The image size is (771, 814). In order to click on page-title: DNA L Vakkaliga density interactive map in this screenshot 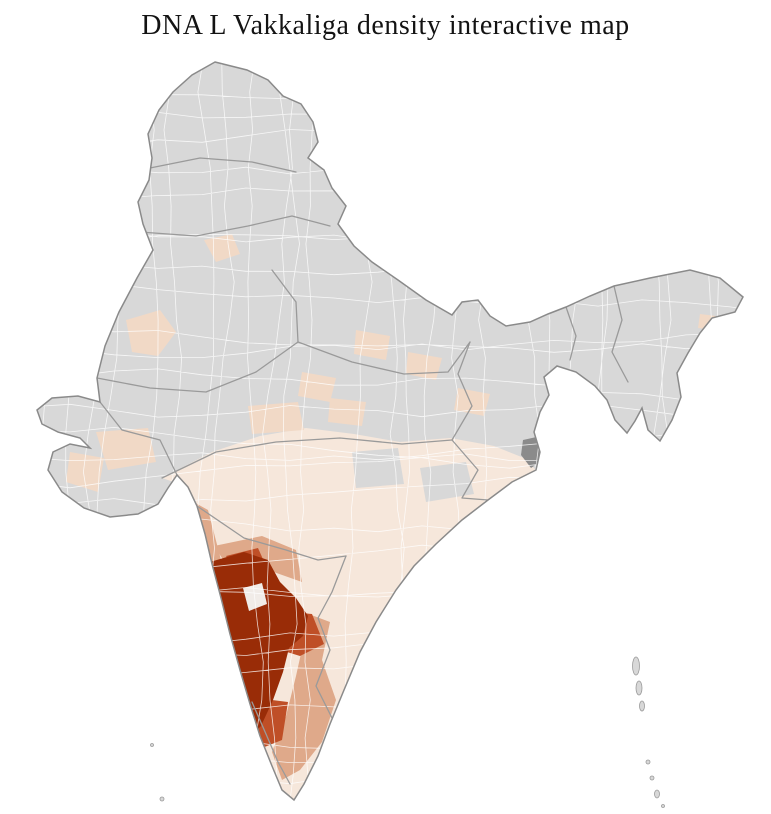, I will do `click(385, 25)`.